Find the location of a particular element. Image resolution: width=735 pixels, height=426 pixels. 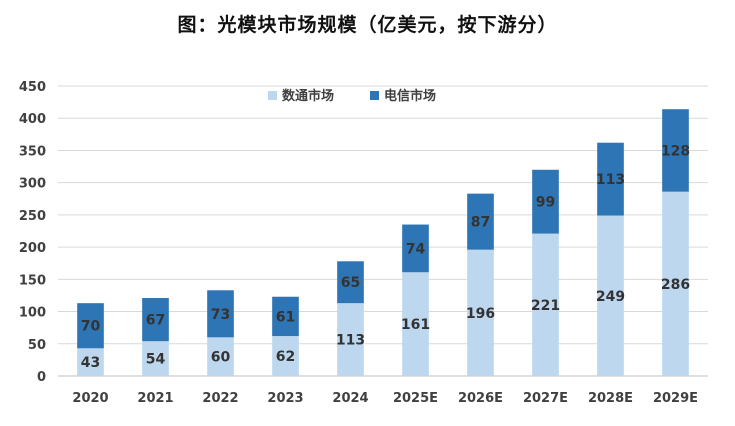

data-label: 61 is located at coordinates (285, 317).